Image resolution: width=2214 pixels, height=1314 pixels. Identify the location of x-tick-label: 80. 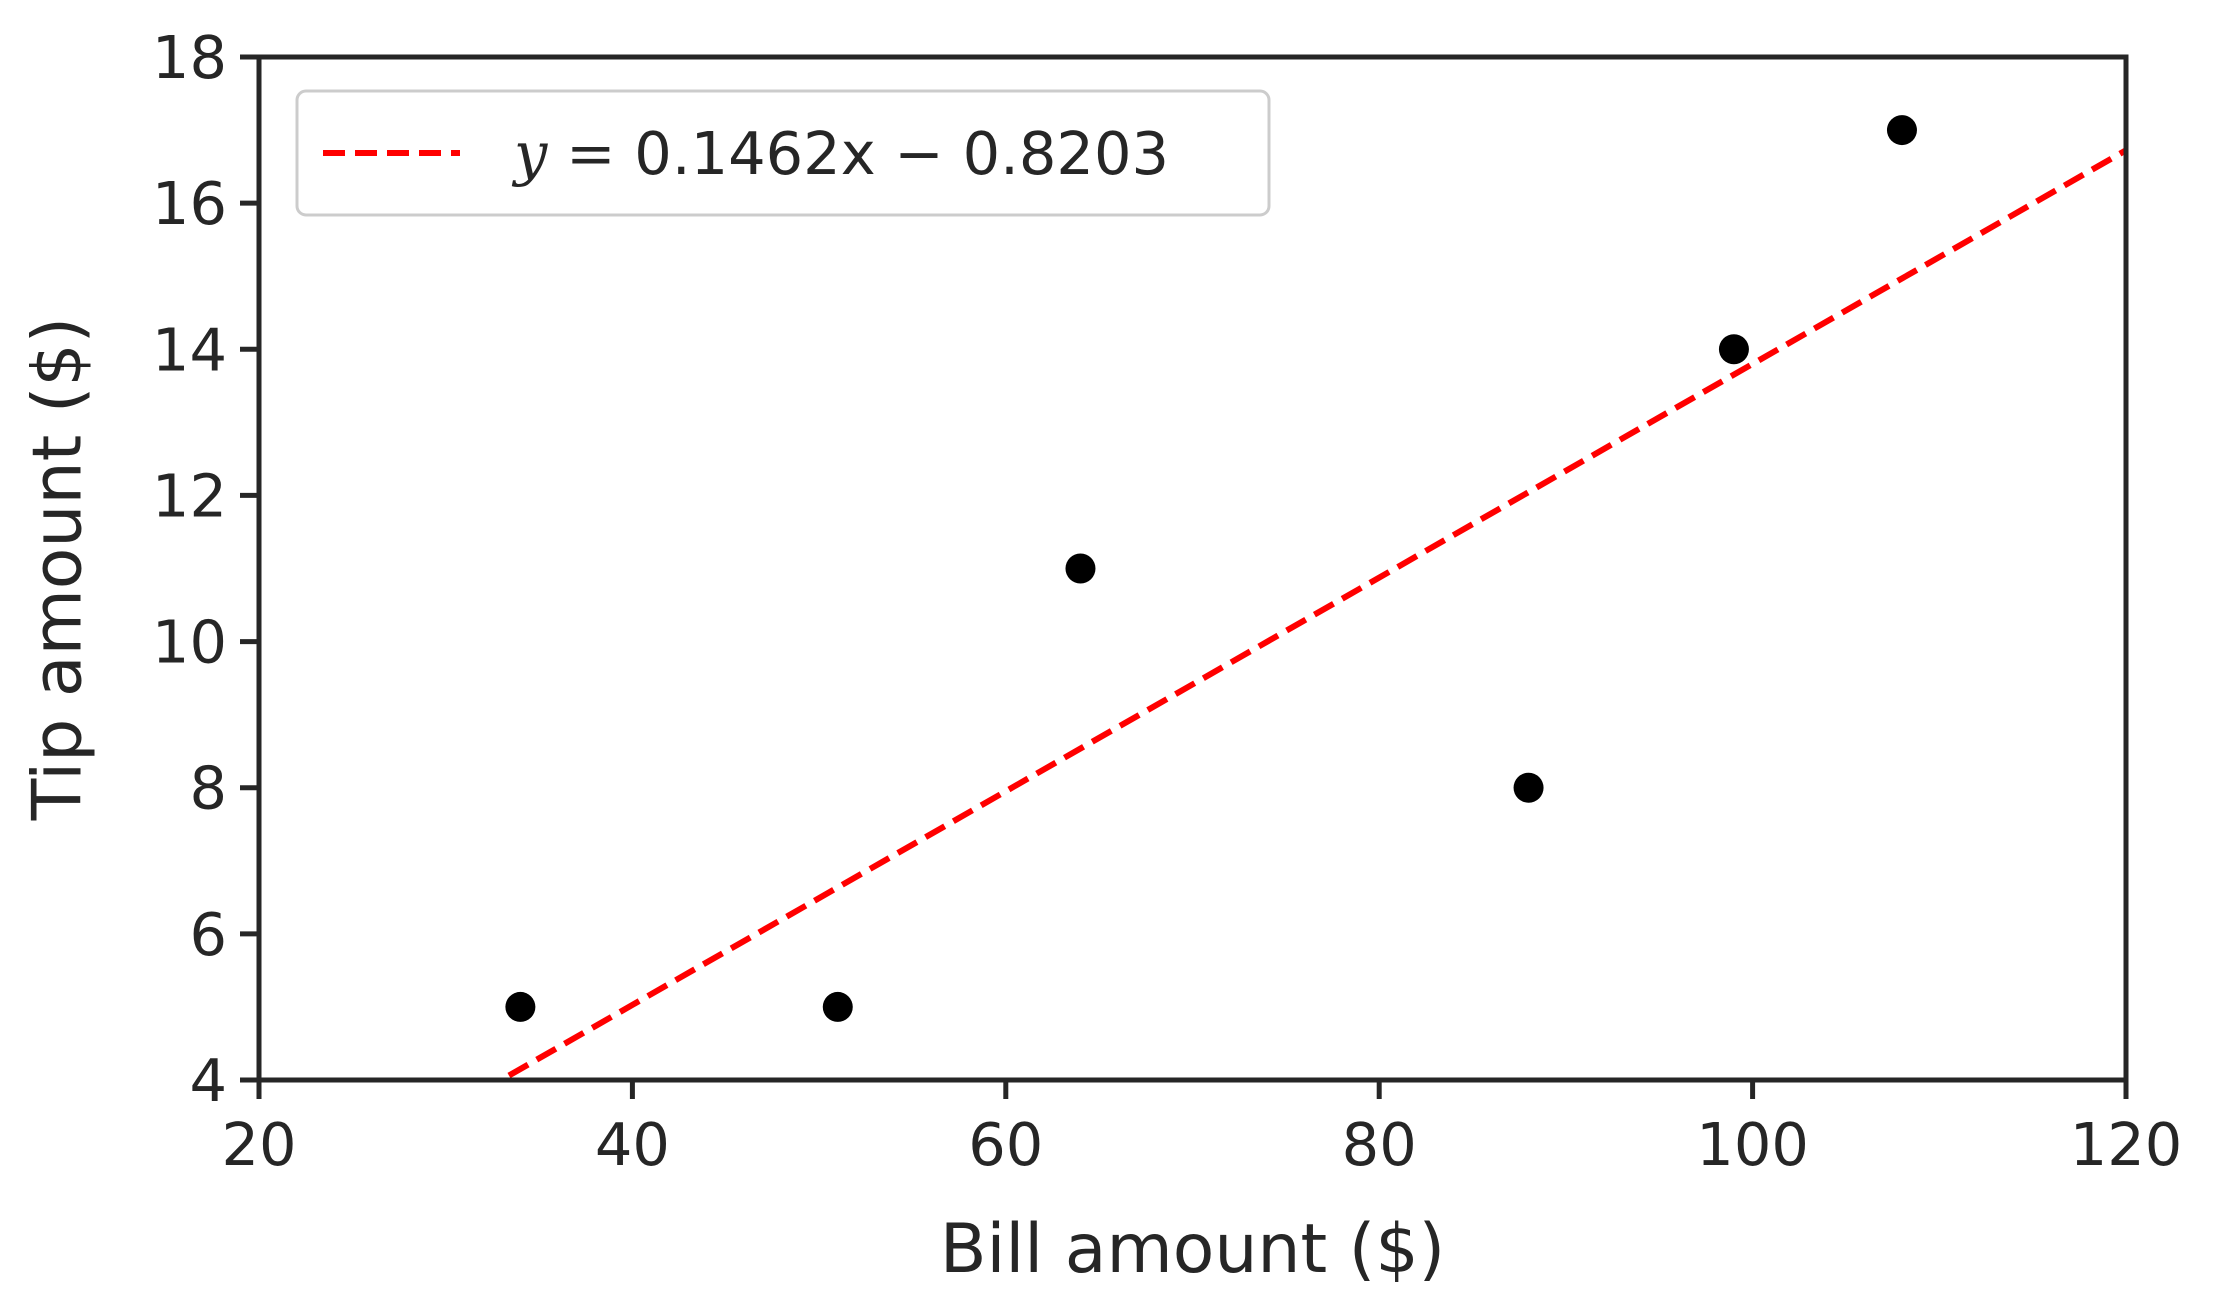
(1379, 1144).